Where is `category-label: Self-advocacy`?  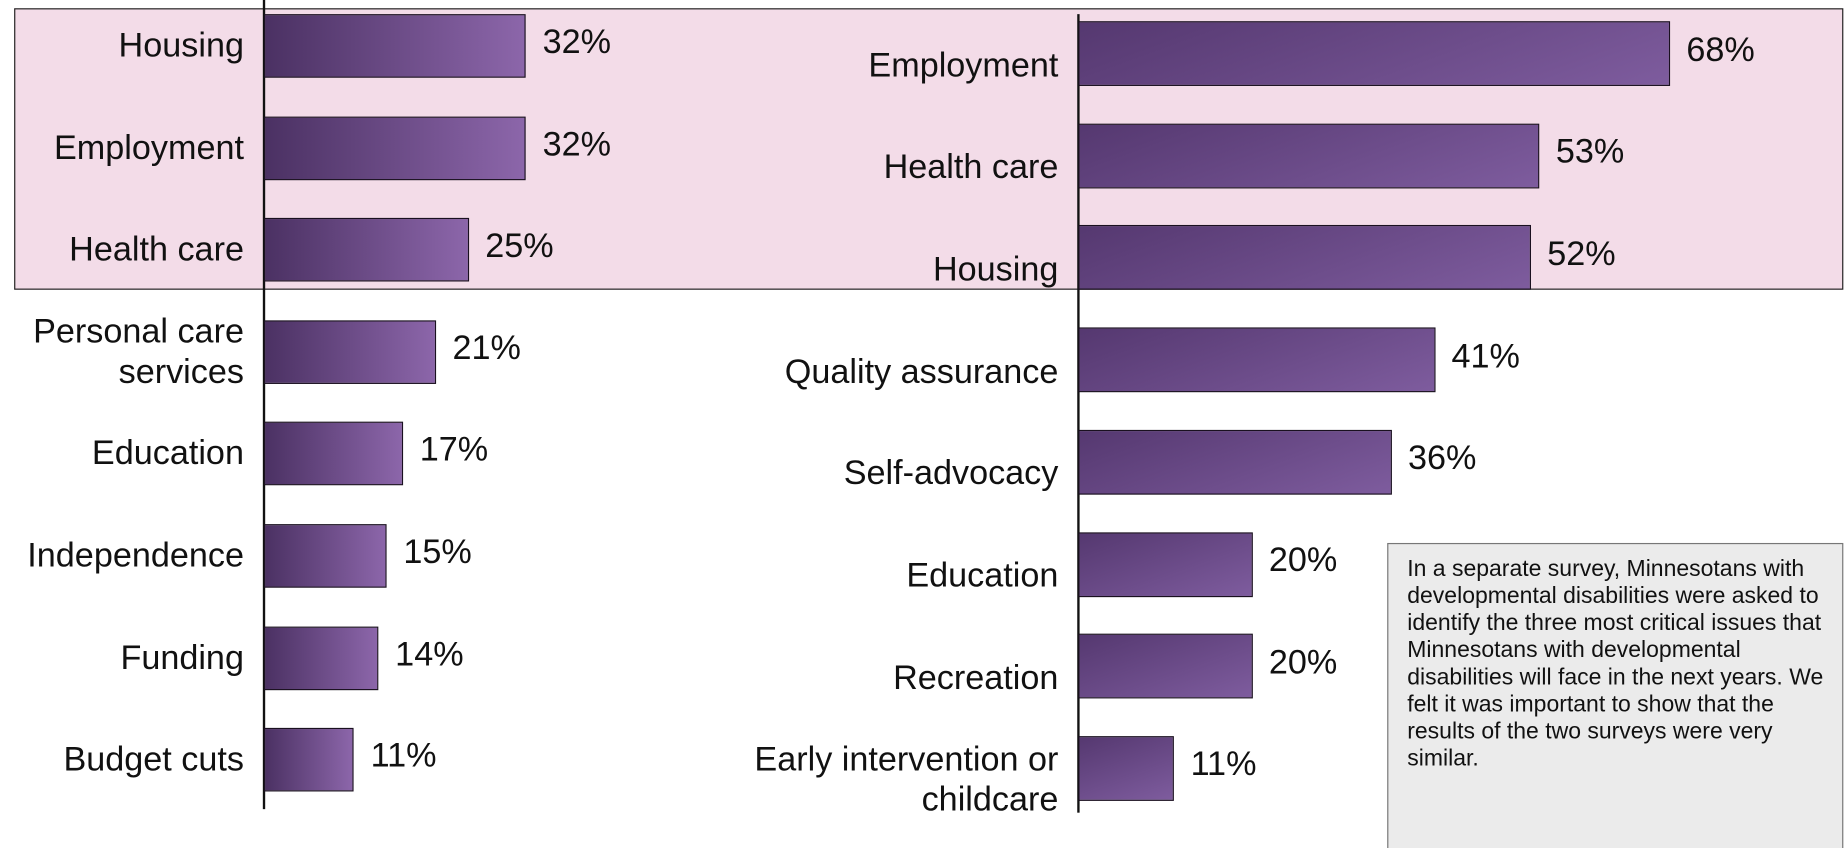
category-label: Self-advocacy is located at coordinates (951, 473).